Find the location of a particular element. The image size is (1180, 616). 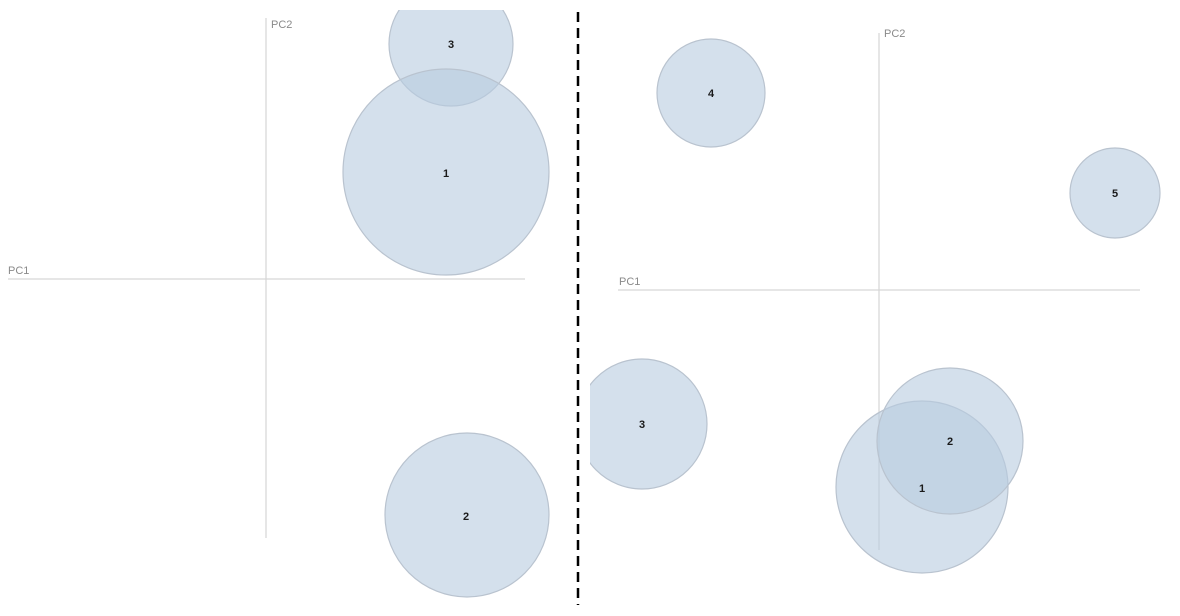

right-bubble-5-label: 5 is located at coordinates (1115, 194).